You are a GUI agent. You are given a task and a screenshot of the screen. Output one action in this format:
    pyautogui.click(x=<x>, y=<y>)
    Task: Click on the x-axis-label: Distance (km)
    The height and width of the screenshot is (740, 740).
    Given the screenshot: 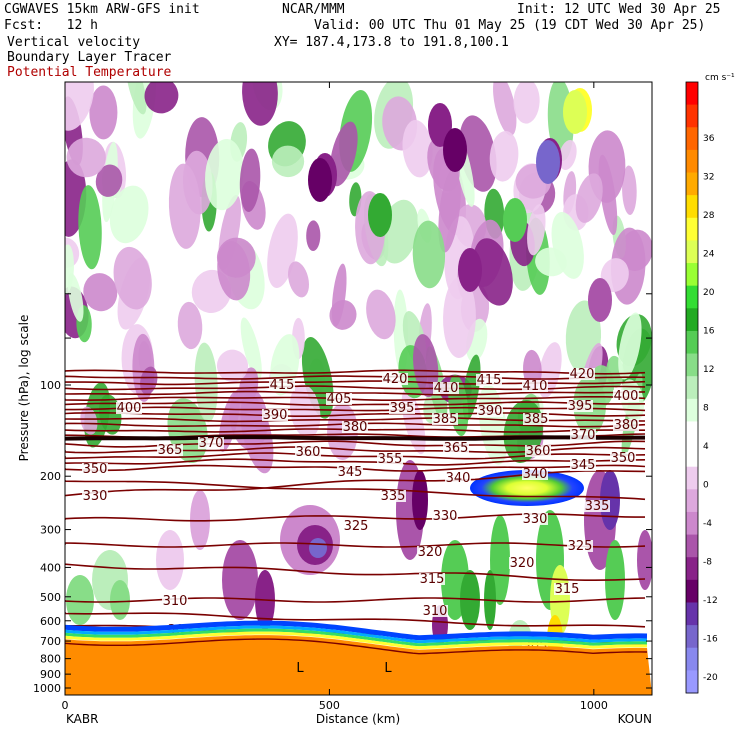 What is the action you would take?
    pyautogui.click(x=358, y=719)
    